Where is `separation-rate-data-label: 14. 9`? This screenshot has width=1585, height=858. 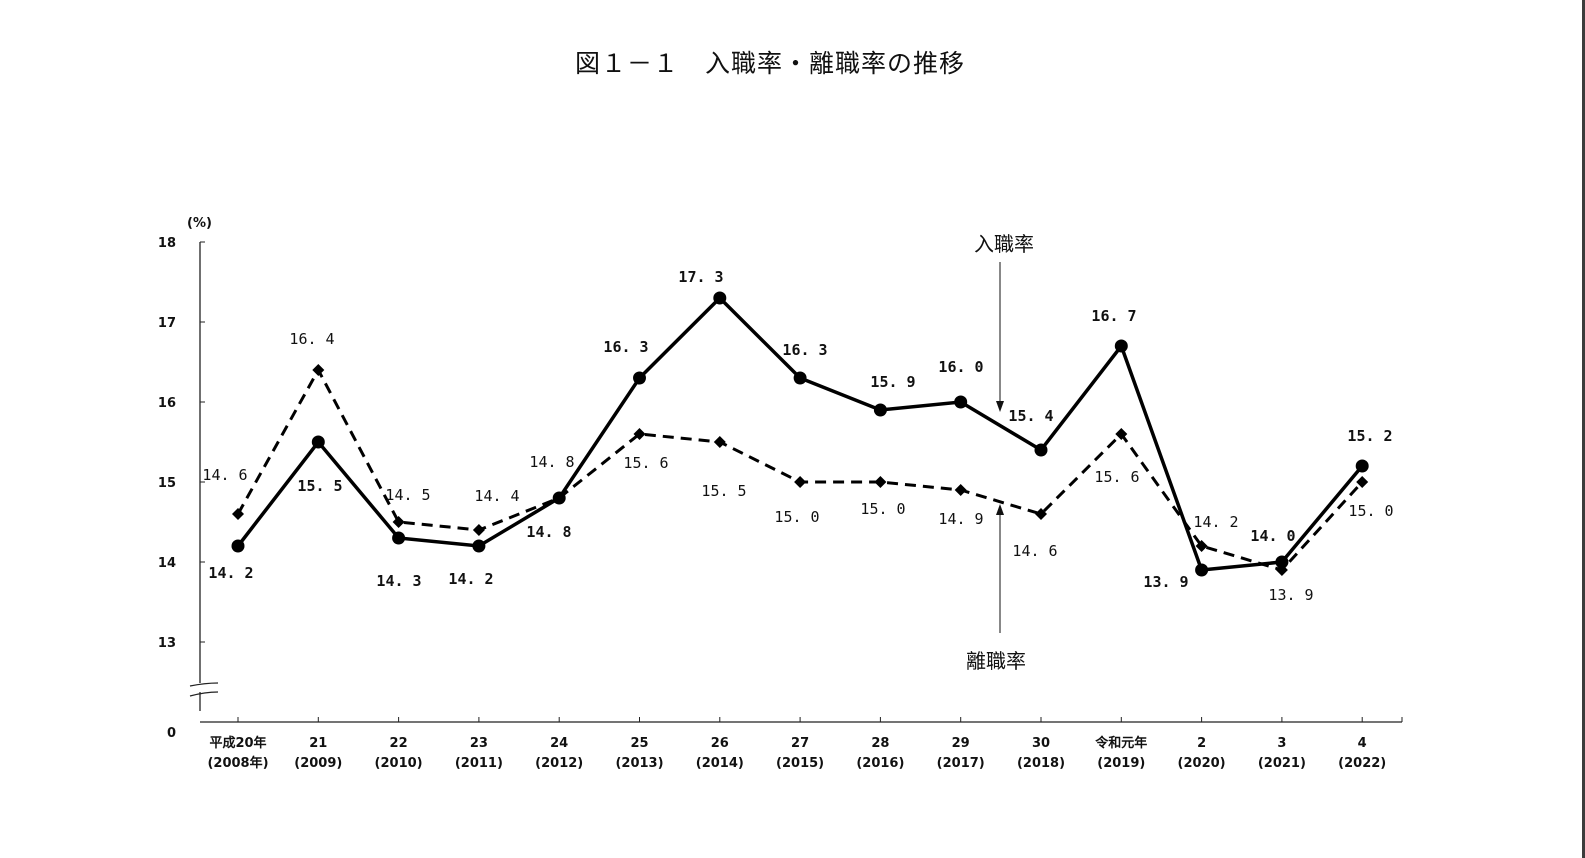 separation-rate-data-label: 14. 9 is located at coordinates (960, 519).